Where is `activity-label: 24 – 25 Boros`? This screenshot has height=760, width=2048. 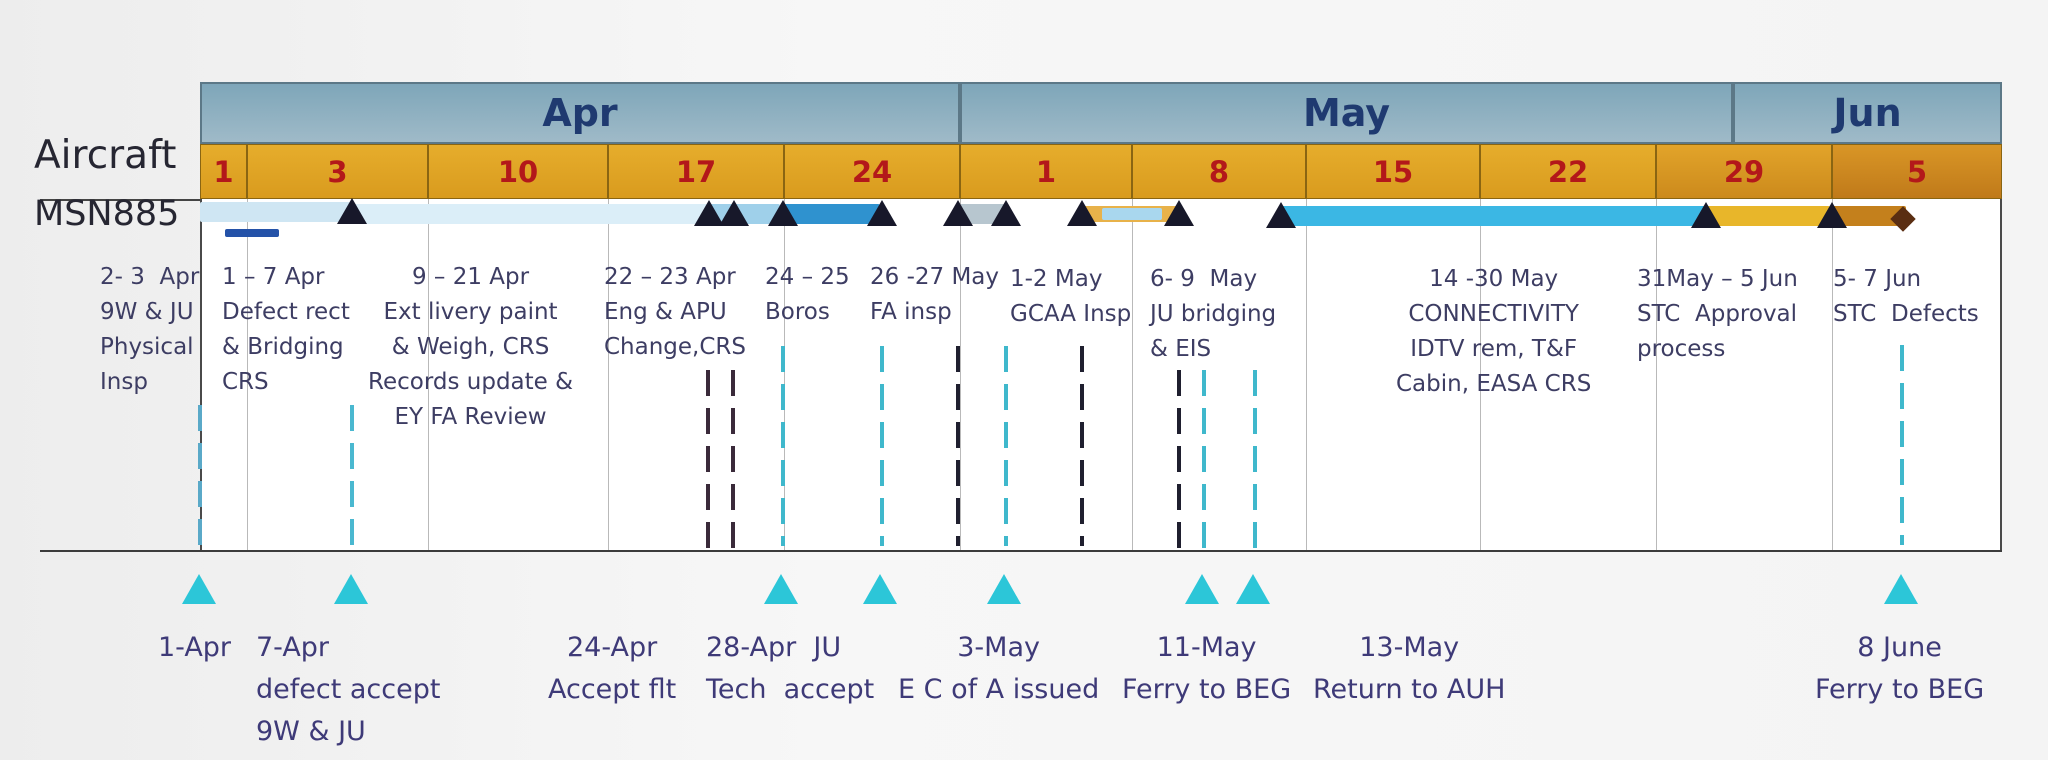 activity-label: 24 – 25 Boros is located at coordinates (807, 294).